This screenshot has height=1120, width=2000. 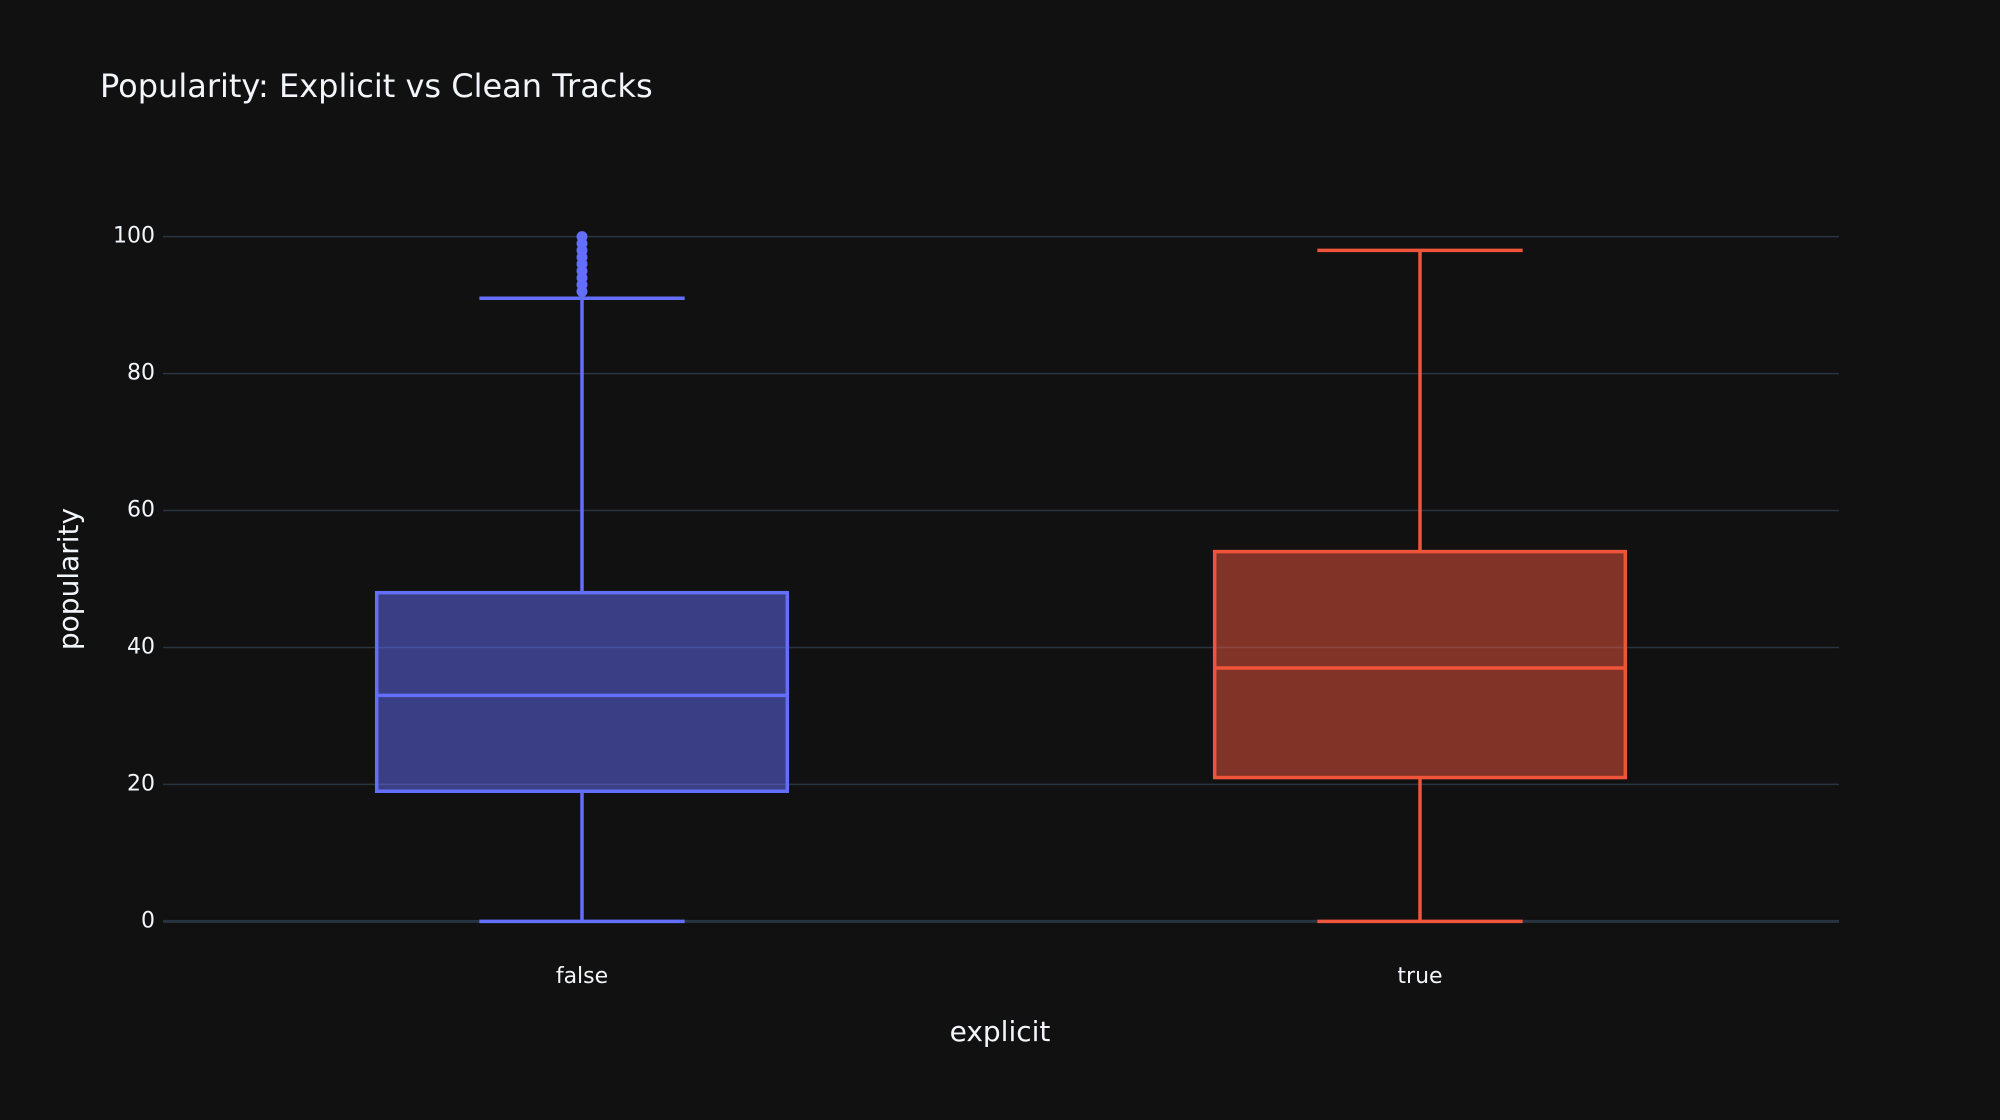 What do you see at coordinates (148, 920) in the screenshot?
I see `y-tick-label: 0` at bounding box center [148, 920].